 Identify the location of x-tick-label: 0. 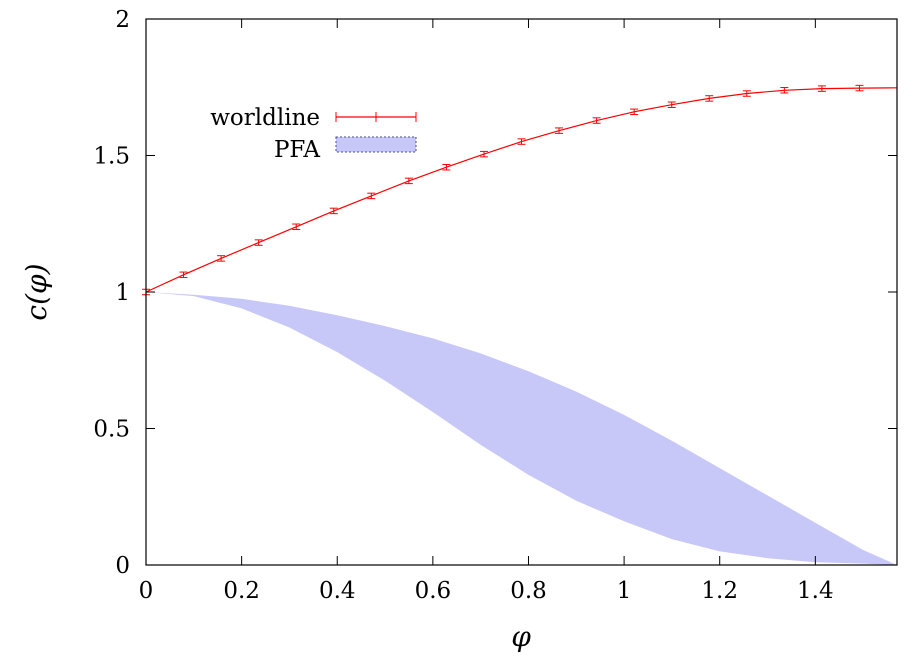
(146, 591).